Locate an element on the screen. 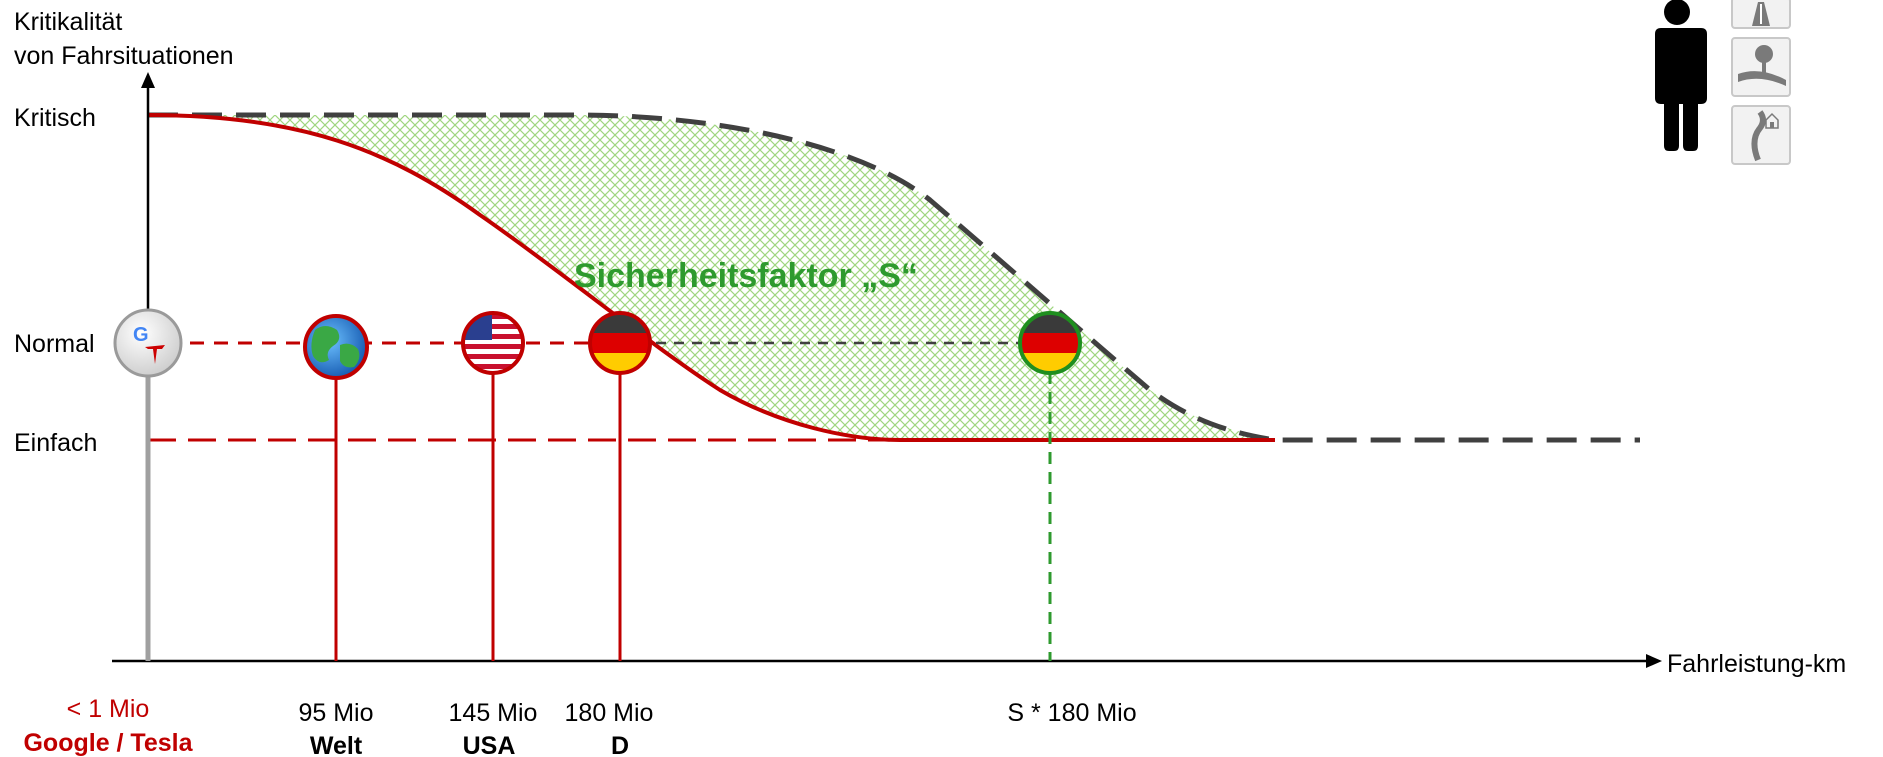 Image resolution: width=1883 pixels, height=757 pixels. marker-km-google-tesla: < 1 Mio is located at coordinates (108, 709).